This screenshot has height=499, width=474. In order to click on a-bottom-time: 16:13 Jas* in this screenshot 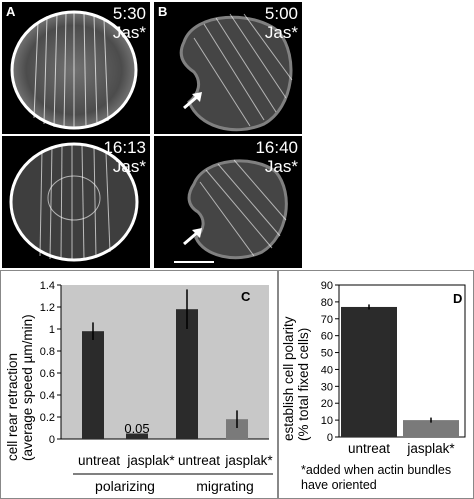, I will do `click(124, 157)`.